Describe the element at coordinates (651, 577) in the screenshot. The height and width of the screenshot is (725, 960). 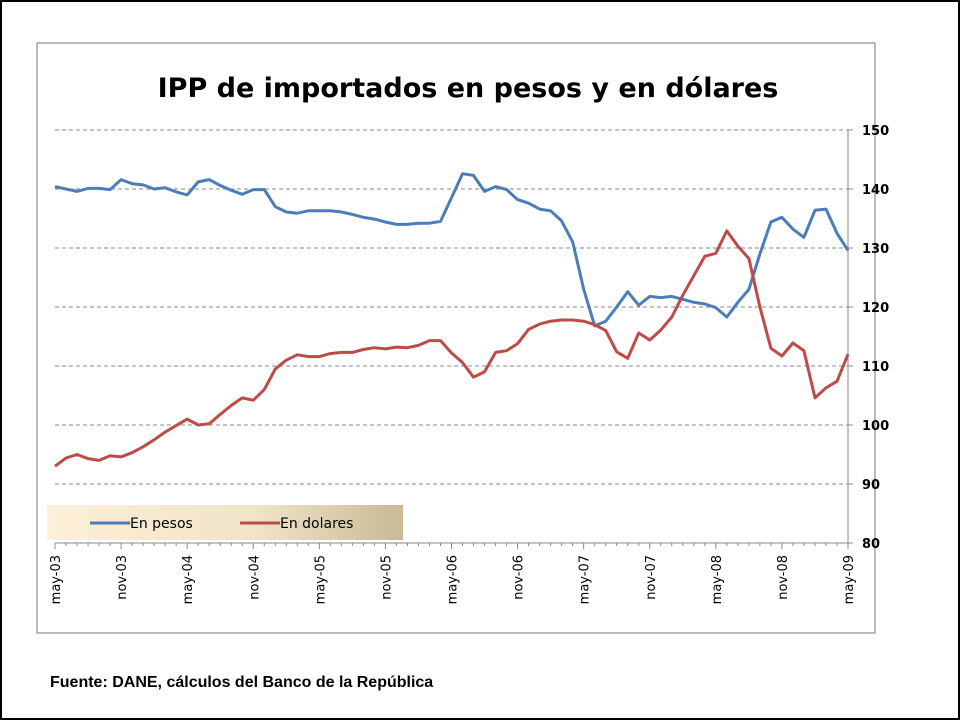
I see `x-tick-label: nov-07` at that location.